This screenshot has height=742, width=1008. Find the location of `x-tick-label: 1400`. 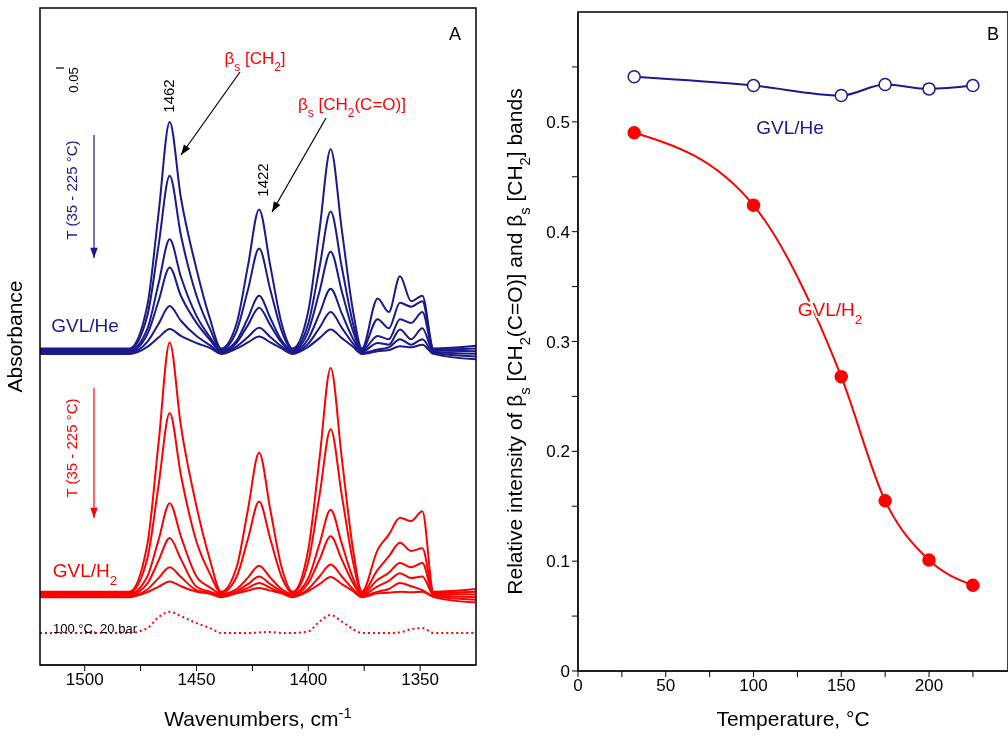

x-tick-label: 1400 is located at coordinates (308, 680).